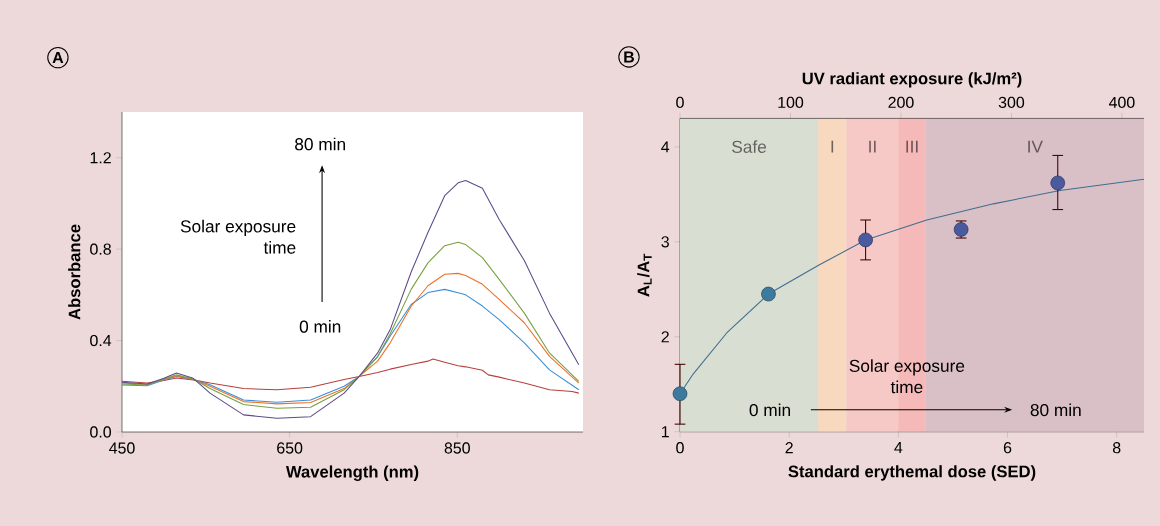  Describe the element at coordinates (100, 158) in the screenshot. I see `y-tick-label: 1.2` at that location.